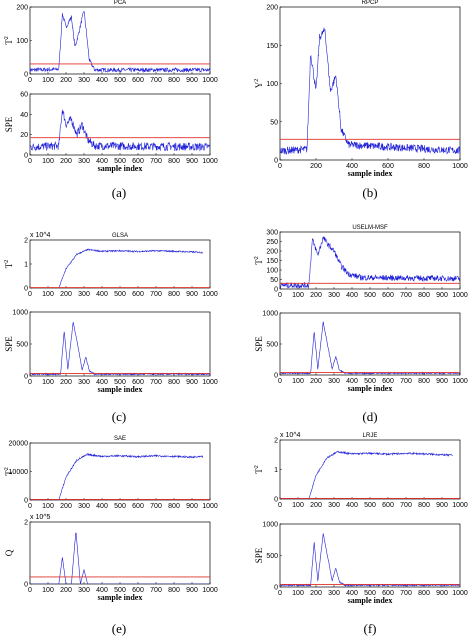  I want to click on y-tick-label: 2, so click(26, 523).